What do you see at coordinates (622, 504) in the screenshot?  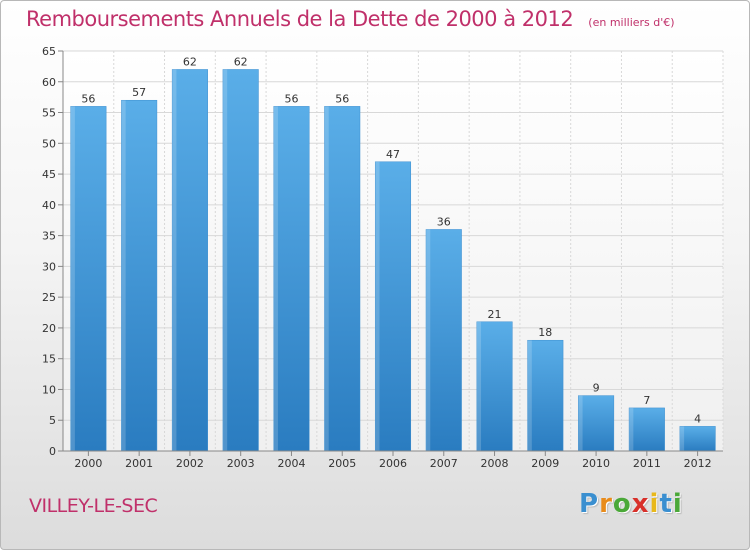 I see `logo-letter: o` at bounding box center [622, 504].